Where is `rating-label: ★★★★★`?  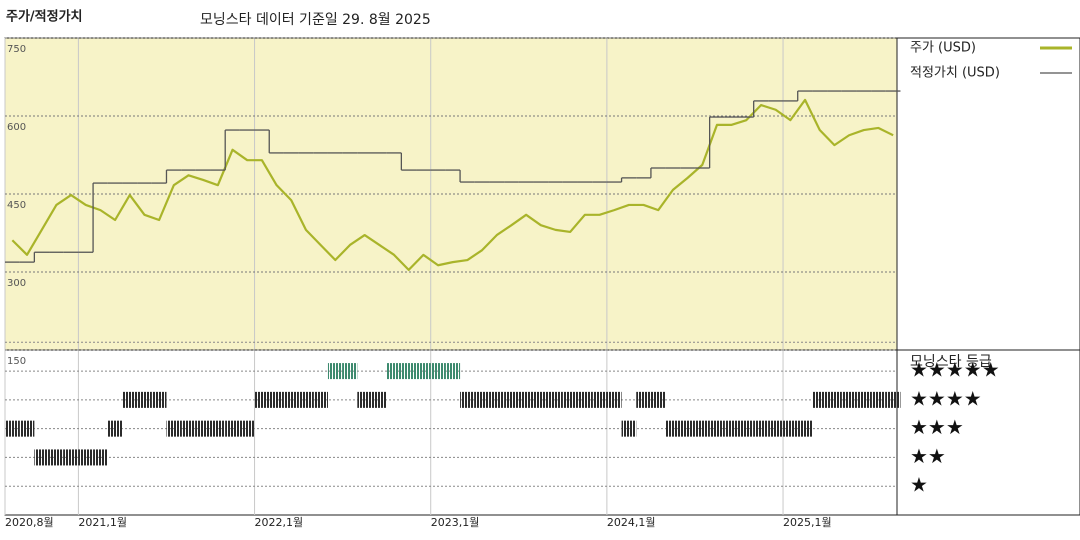
rating-label: ★★★★★ is located at coordinates (955, 370).